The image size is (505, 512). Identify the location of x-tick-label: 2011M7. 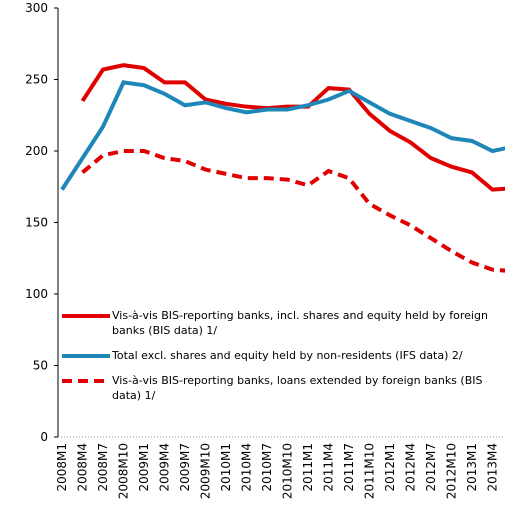
(349, 467).